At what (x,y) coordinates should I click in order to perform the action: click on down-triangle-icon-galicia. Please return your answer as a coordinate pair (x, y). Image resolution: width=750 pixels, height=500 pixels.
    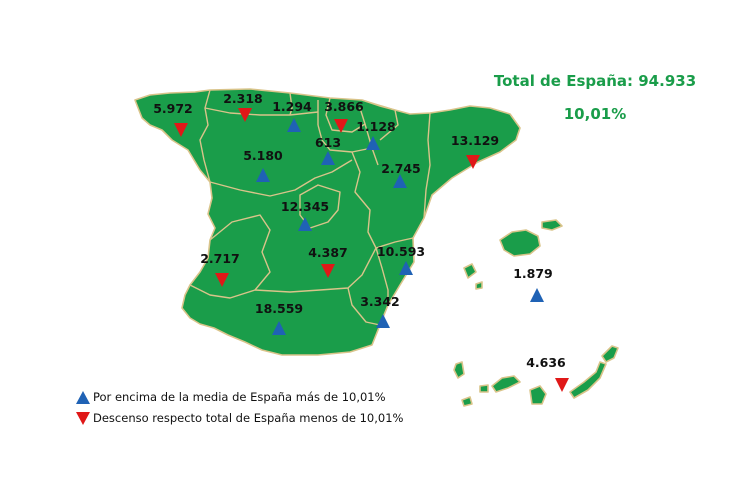
    Looking at the image, I should click on (181, 130).